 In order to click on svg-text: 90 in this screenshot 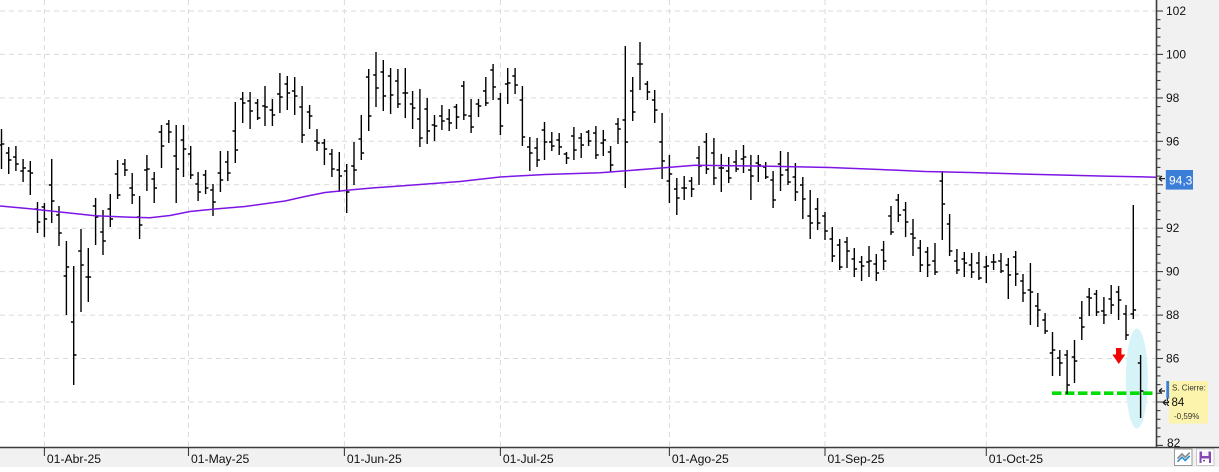, I will do `click(1173, 272)`.